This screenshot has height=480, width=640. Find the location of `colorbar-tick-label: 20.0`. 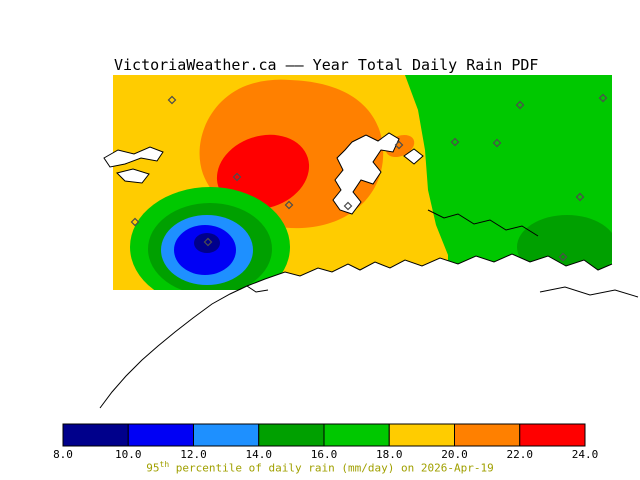

colorbar-tick-label: 20.0 is located at coordinates (454, 454).